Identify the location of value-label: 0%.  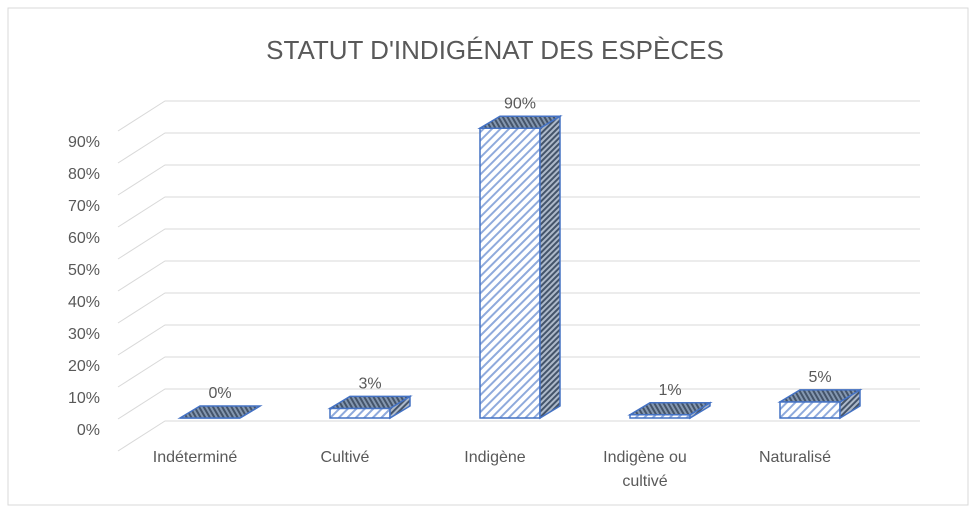
(219, 393).